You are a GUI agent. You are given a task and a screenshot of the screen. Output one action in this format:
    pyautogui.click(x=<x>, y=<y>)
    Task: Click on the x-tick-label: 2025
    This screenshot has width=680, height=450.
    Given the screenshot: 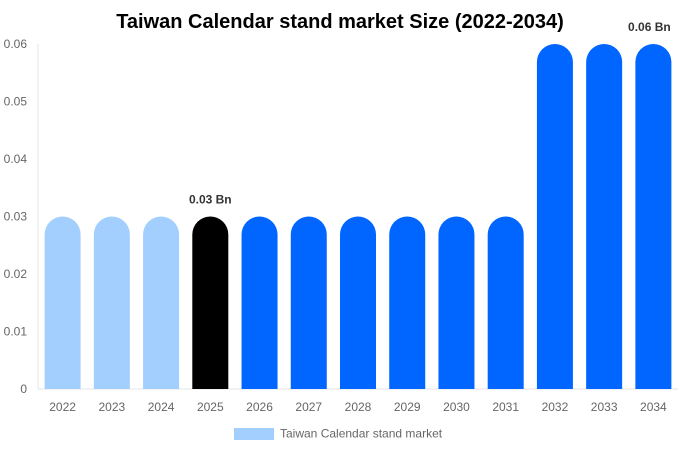 What is the action you would take?
    pyautogui.click(x=210, y=407)
    